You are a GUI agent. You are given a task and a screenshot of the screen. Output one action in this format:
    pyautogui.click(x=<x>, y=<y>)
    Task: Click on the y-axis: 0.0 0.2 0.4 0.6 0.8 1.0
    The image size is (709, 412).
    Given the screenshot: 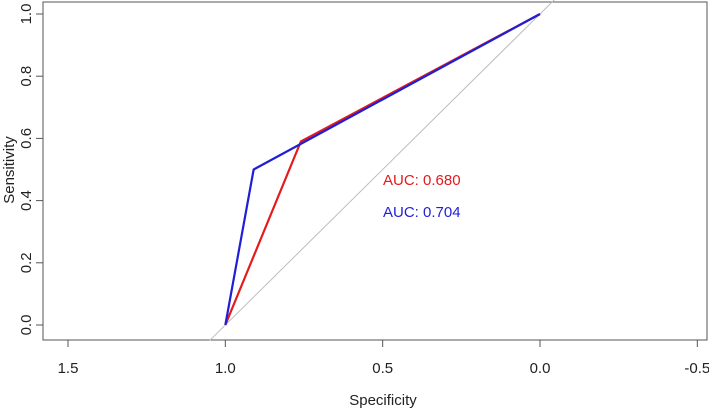 What is the action you would take?
    pyautogui.click(x=31, y=170)
    